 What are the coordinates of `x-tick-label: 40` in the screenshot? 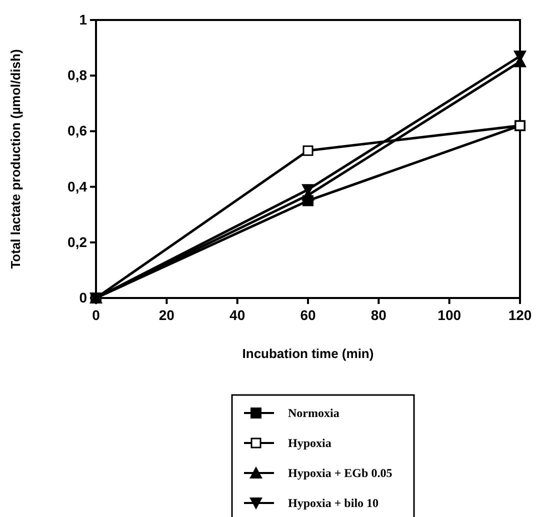 It's located at (238, 314).